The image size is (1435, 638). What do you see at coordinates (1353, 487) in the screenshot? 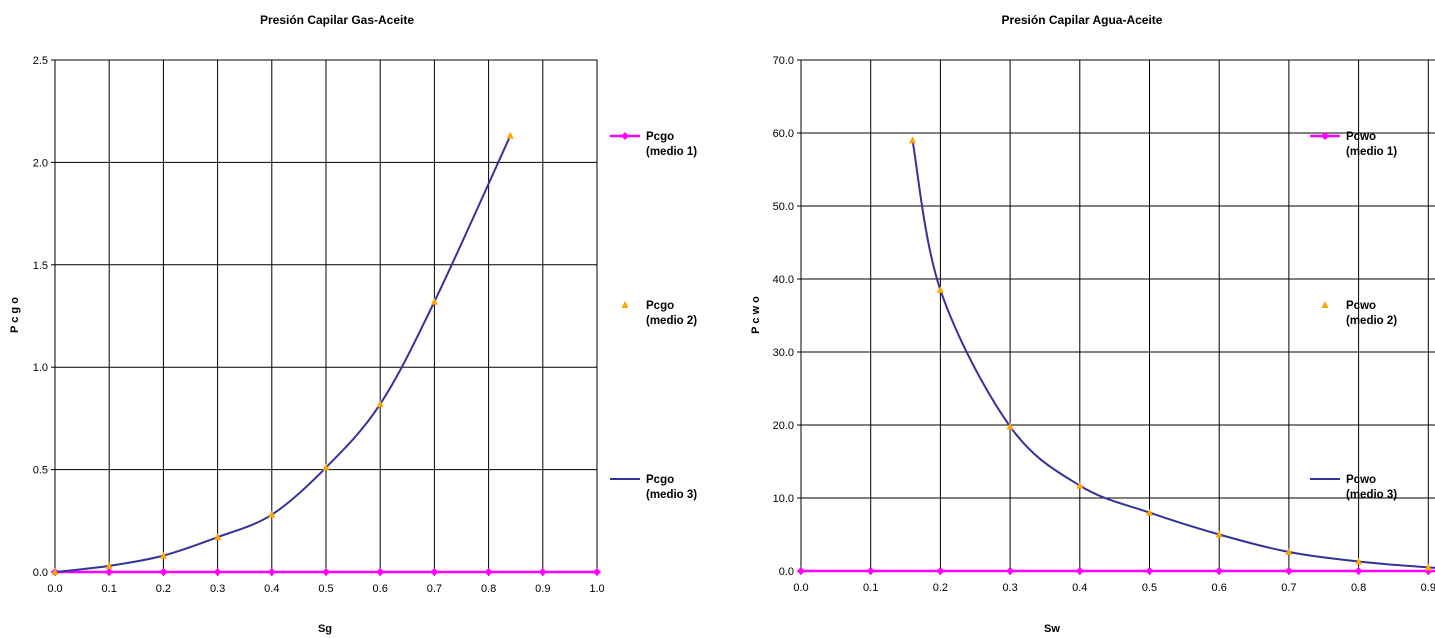
I see `legend-entry: Pcwo (medio 3)` at bounding box center [1353, 487].